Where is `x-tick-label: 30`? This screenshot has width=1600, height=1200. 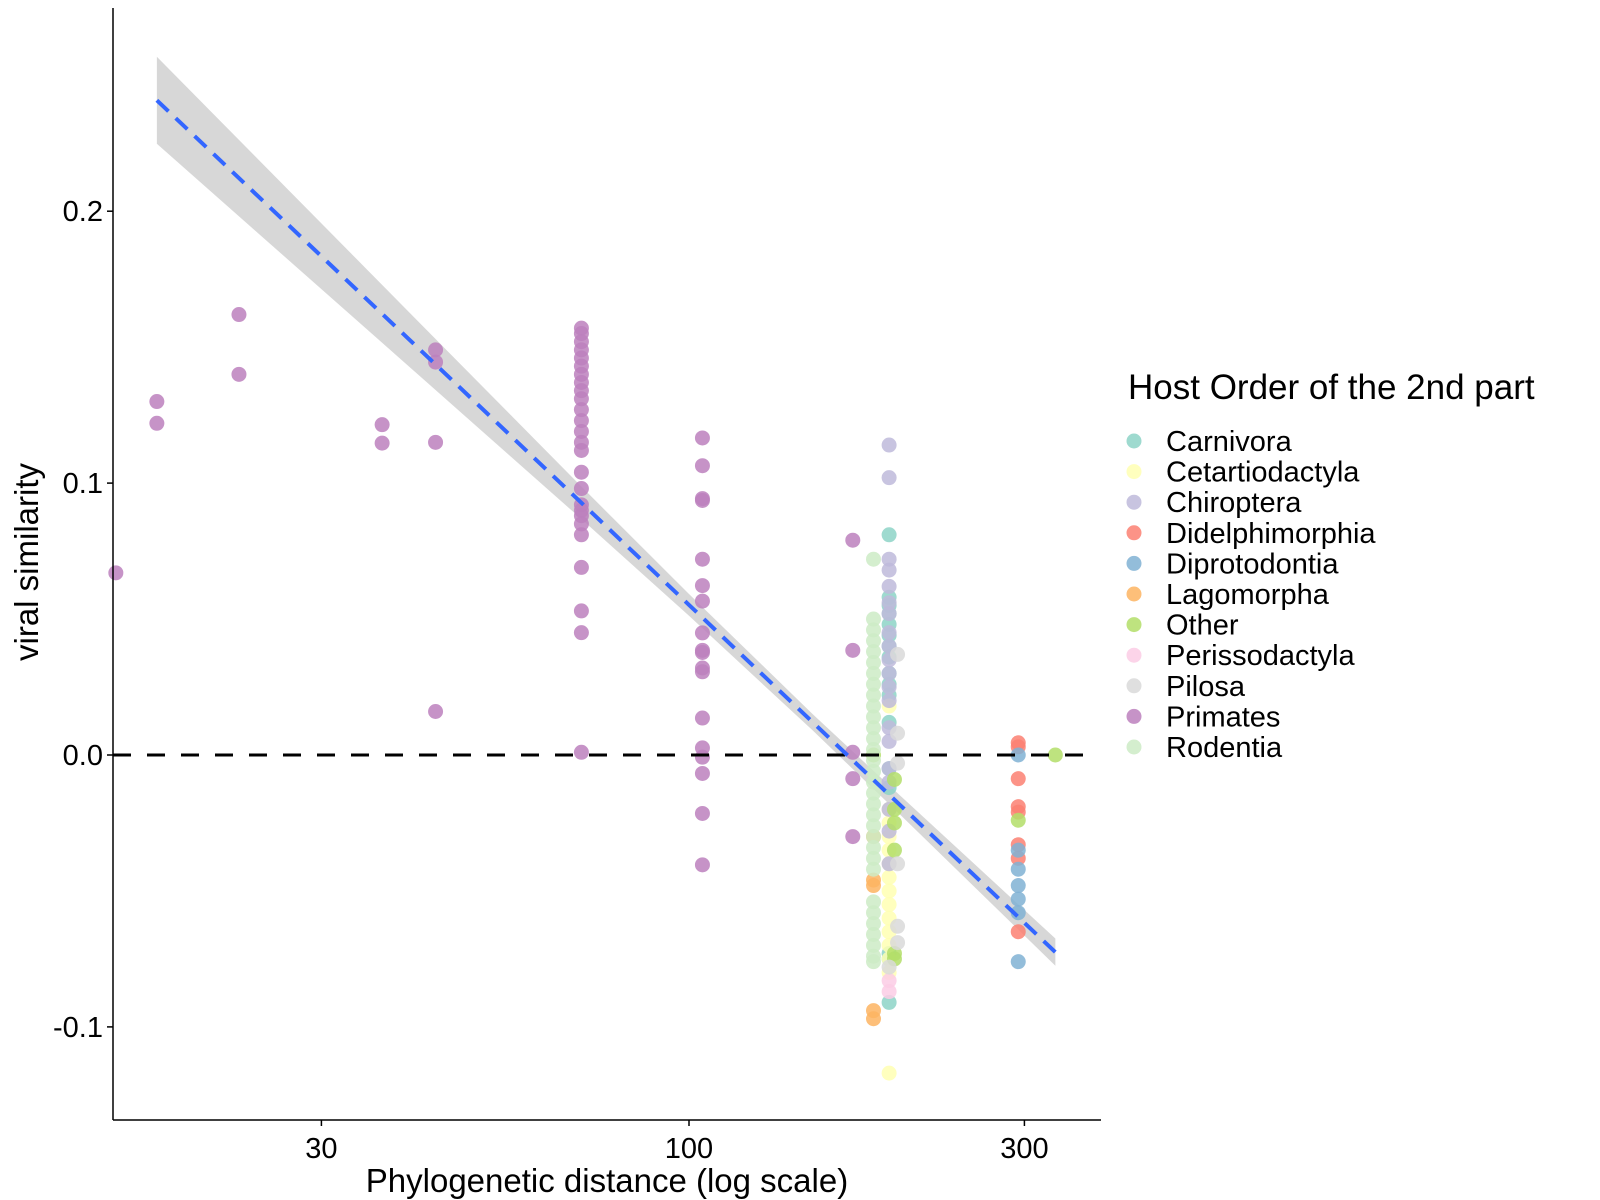
x-tick-label: 30 is located at coordinates (321, 1149).